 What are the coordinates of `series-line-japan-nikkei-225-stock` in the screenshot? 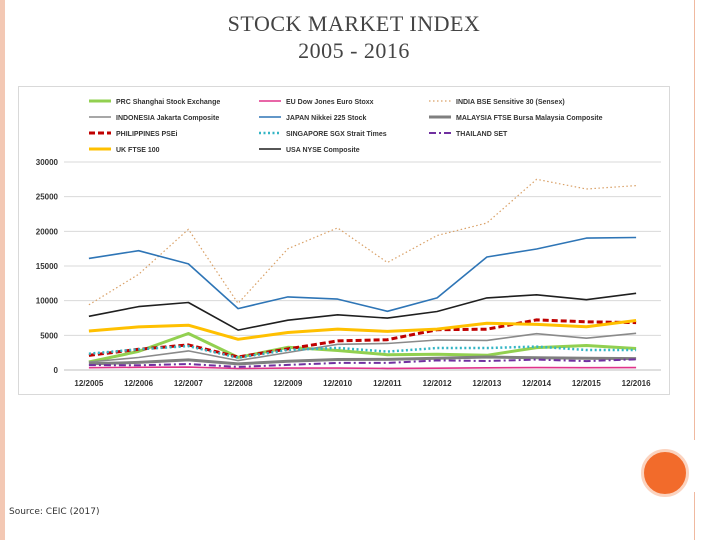 It's located at (362, 274).